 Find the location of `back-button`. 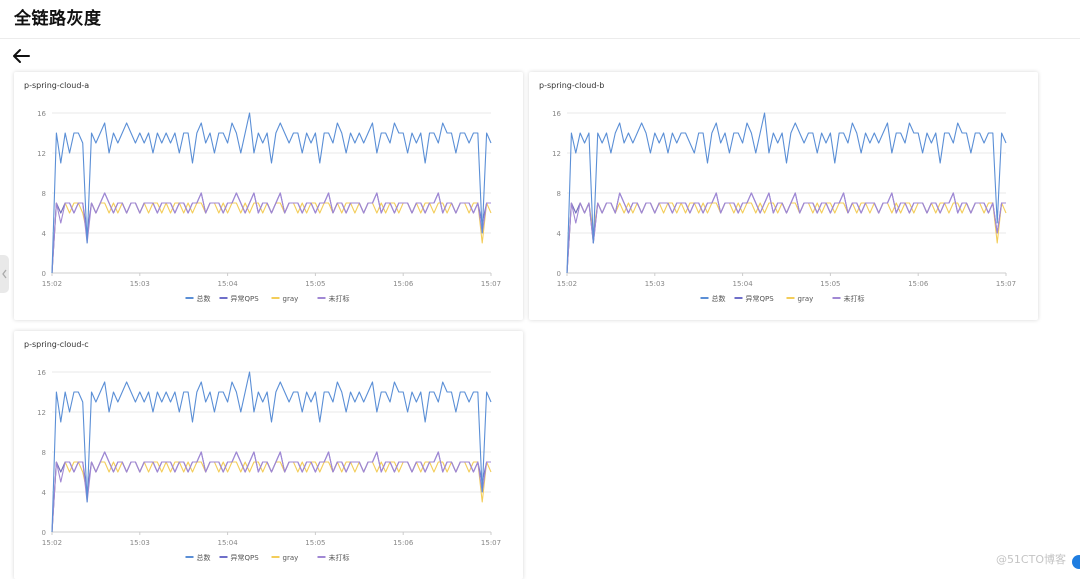

back-button is located at coordinates (22, 57).